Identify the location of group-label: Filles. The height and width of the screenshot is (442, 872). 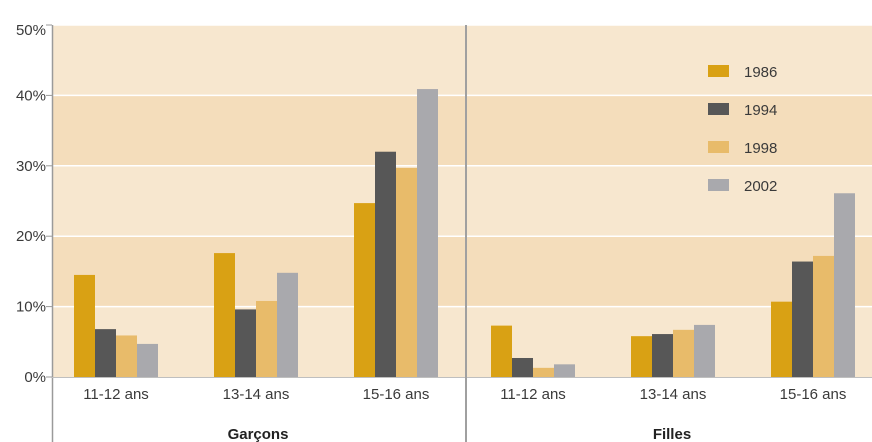
(672, 434).